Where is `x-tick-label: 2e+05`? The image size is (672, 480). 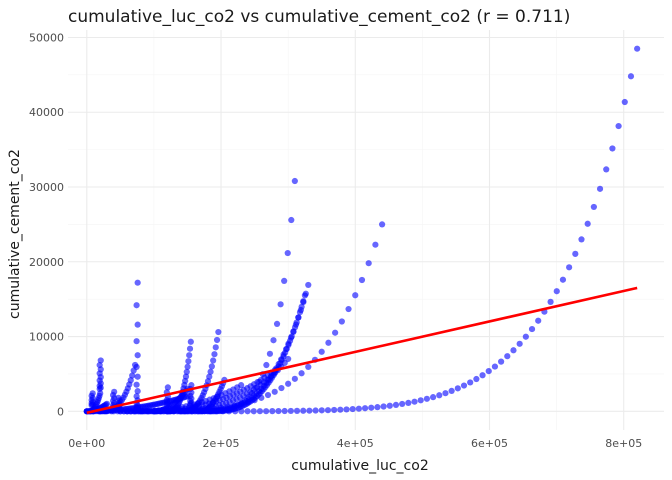
x-tick-label: 2e+05 is located at coordinates (221, 443).